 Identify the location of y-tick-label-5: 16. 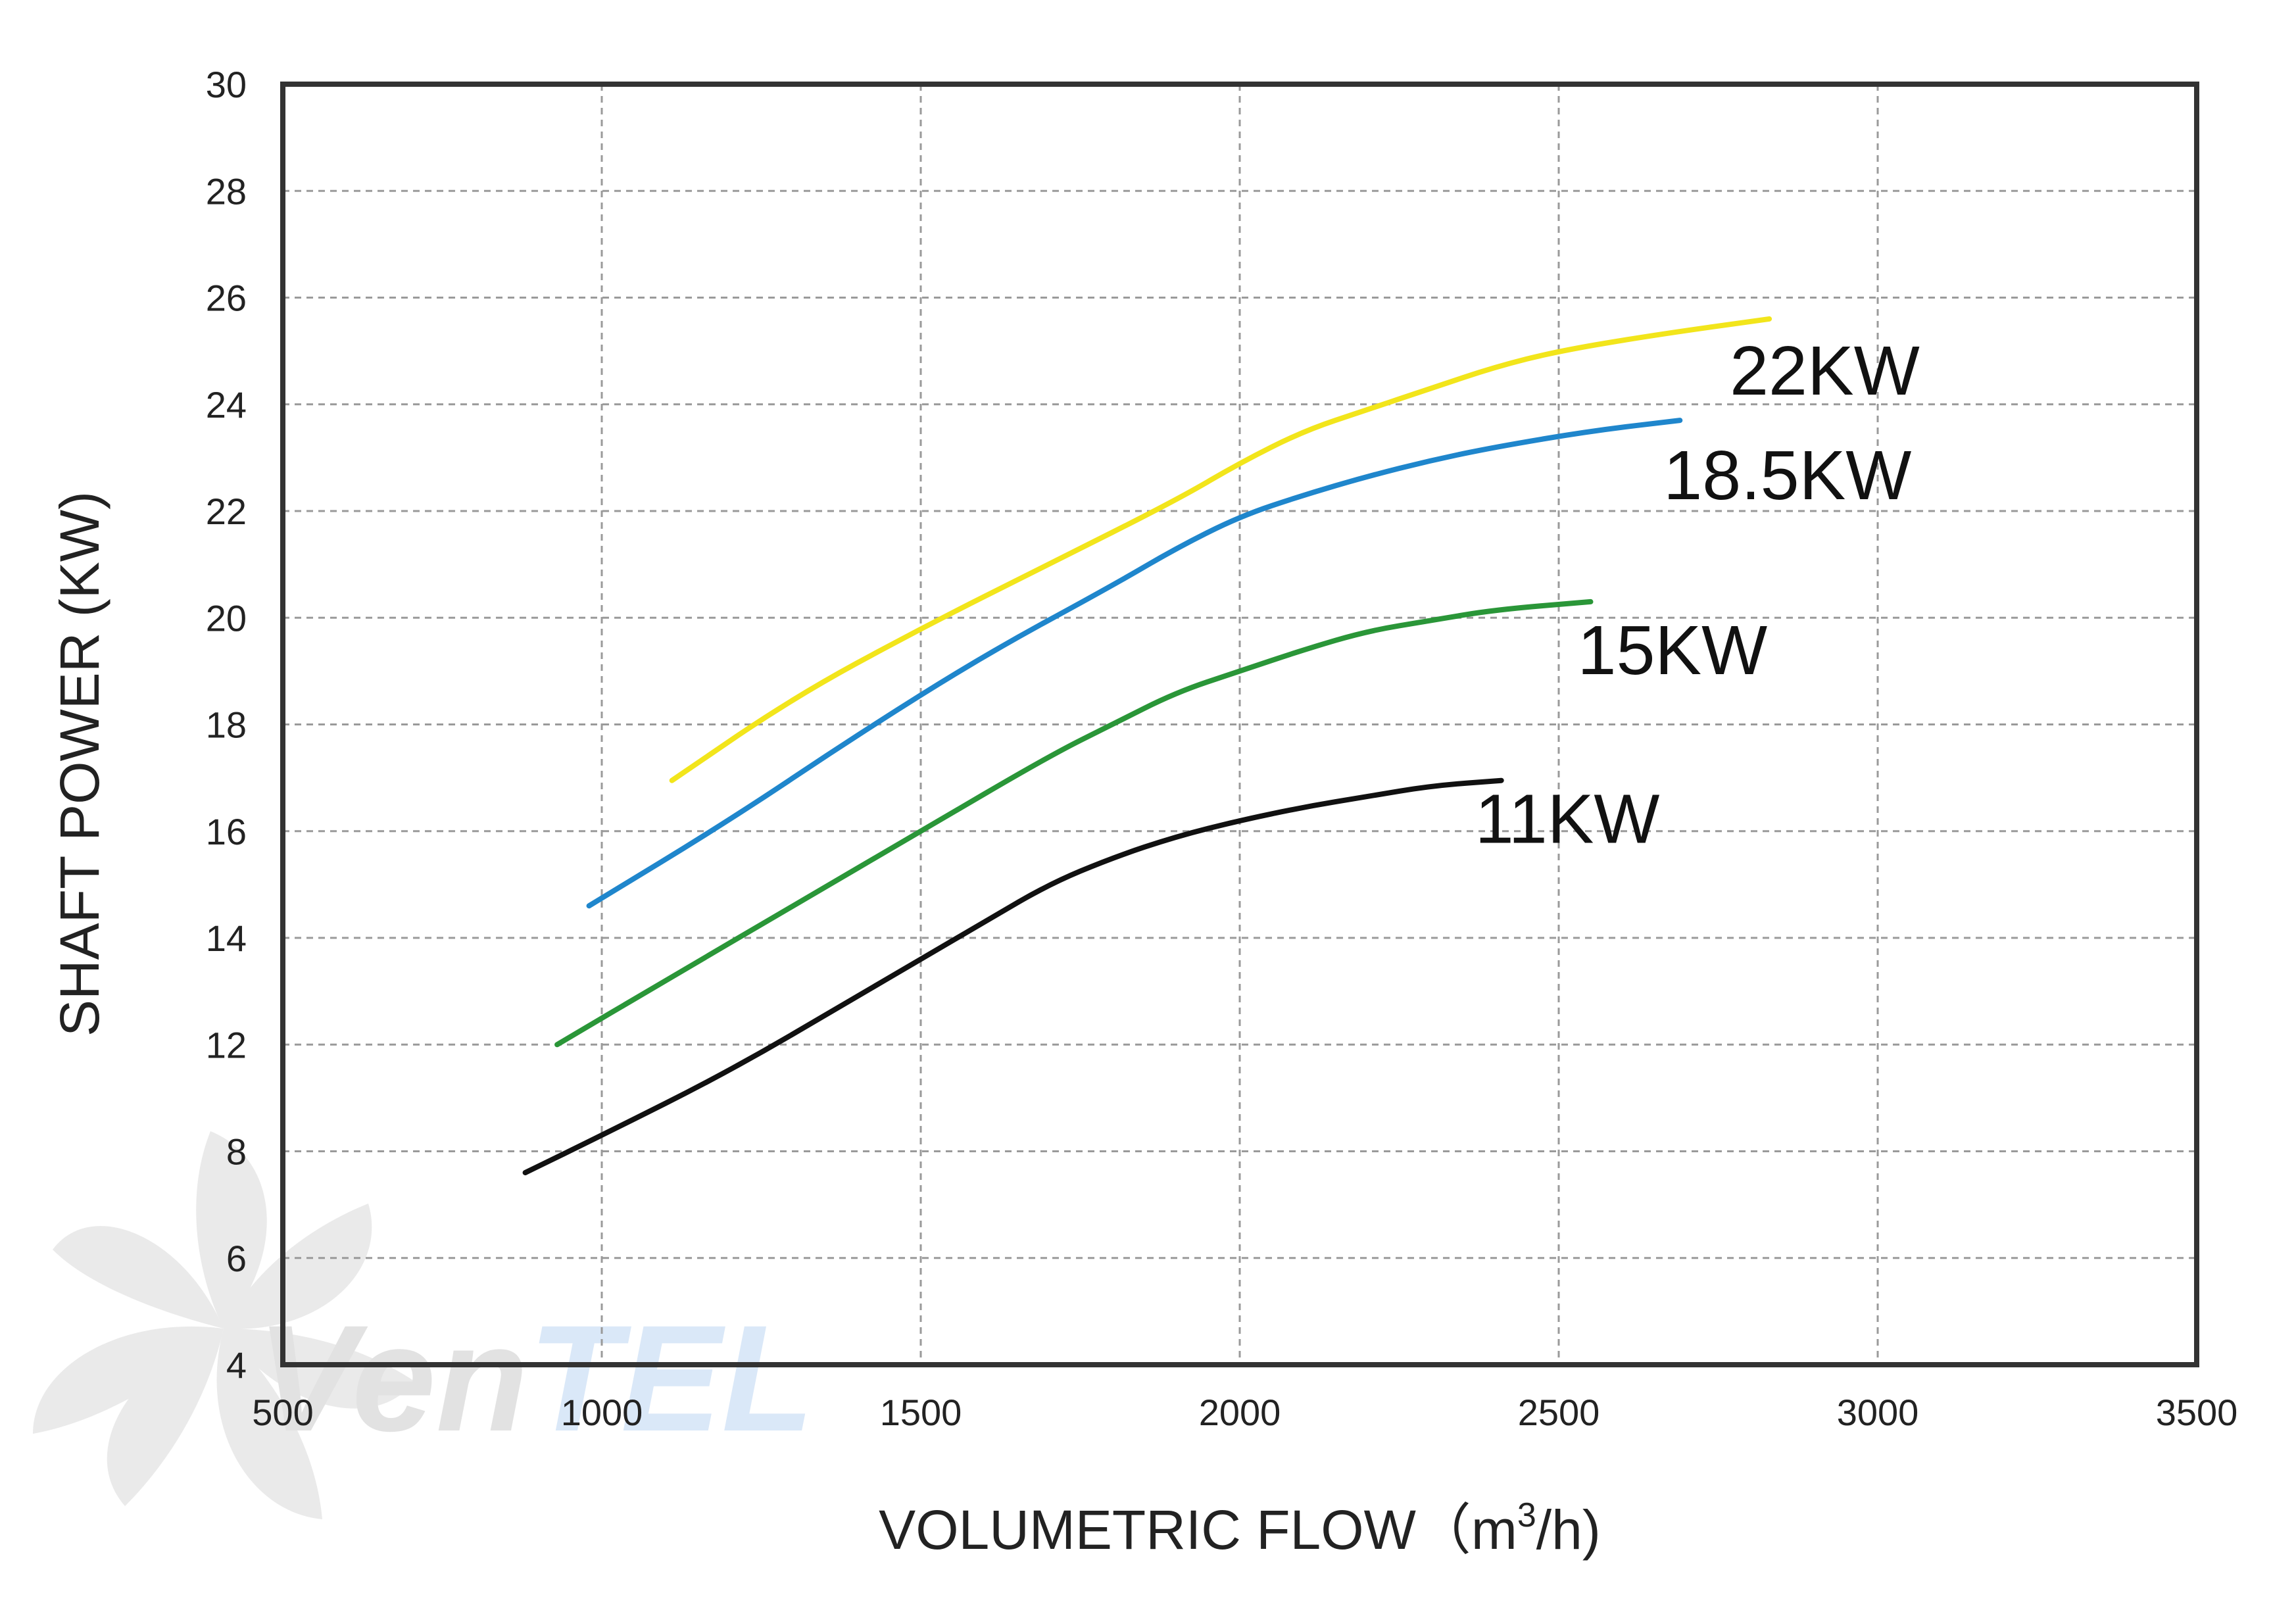
(226, 831).